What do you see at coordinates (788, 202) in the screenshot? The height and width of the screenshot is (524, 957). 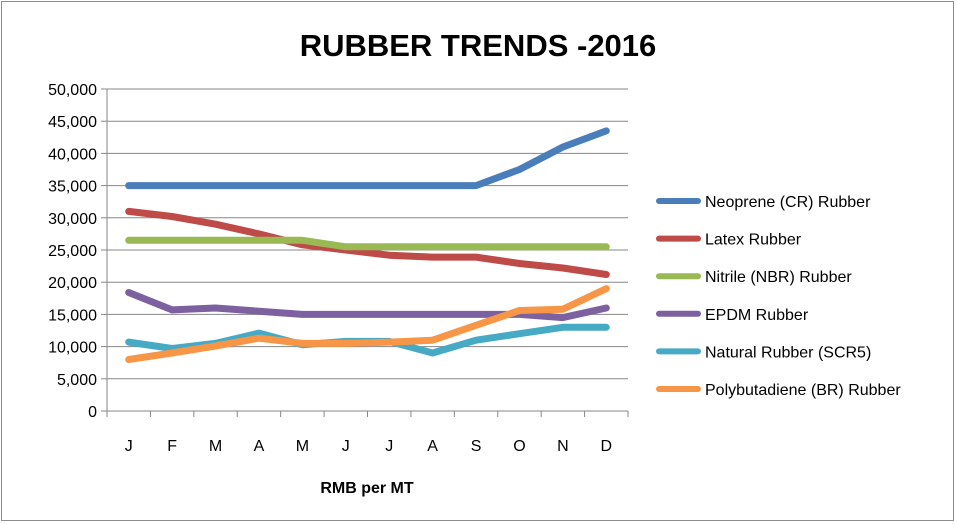 I see `legend-label: Neoprene (CR) Rubber` at bounding box center [788, 202].